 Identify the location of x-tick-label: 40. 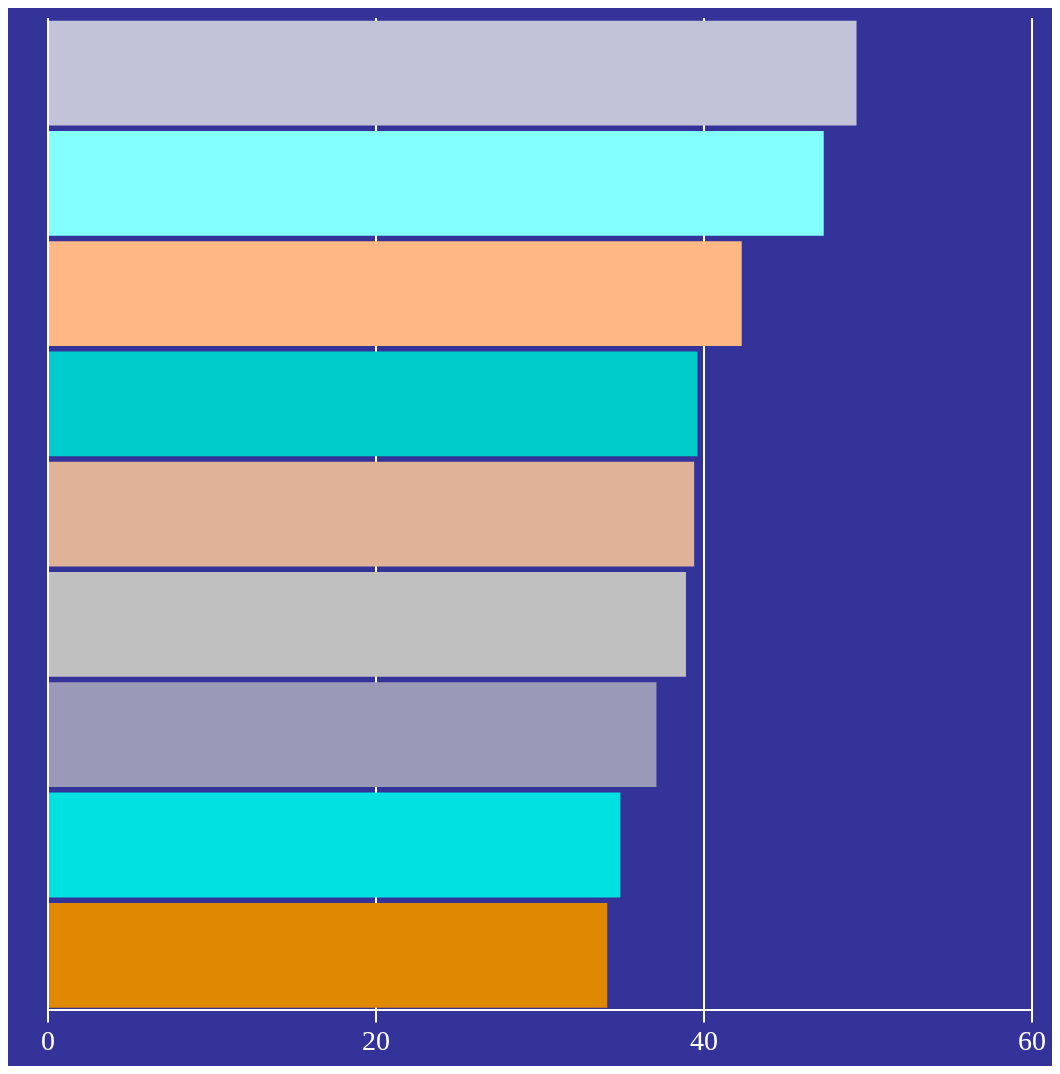
(704, 1040).